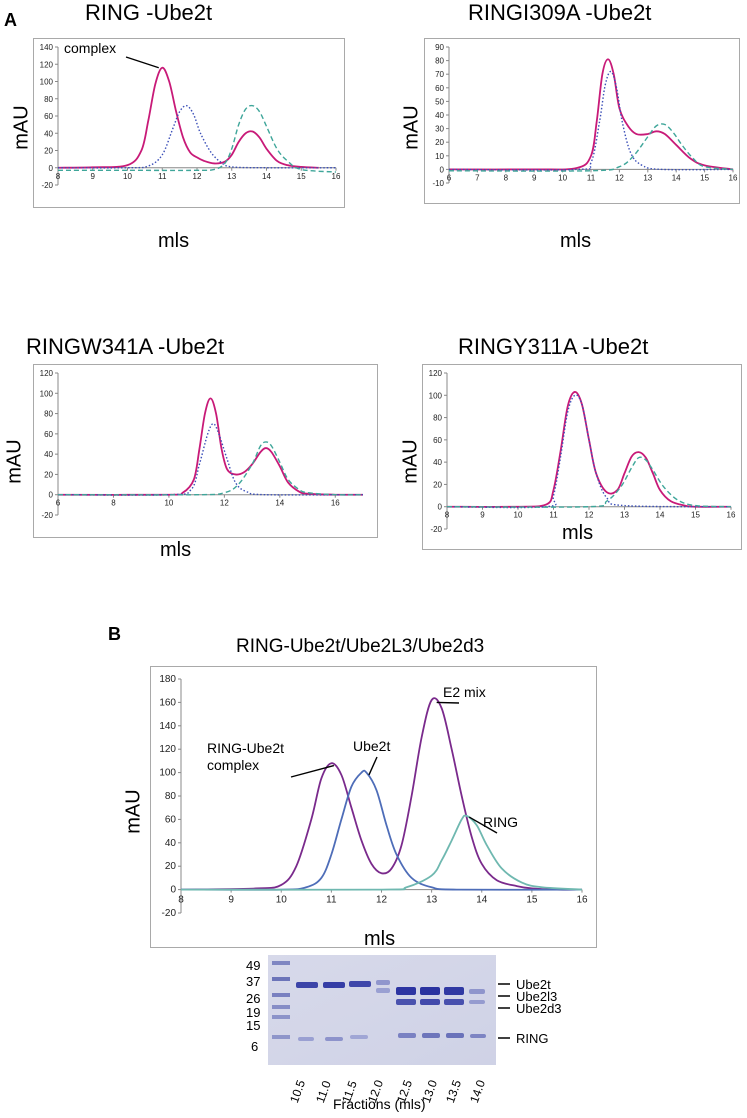  Describe the element at coordinates (578, 533) in the screenshot. I see `chart-4-xlabel: mls` at that location.